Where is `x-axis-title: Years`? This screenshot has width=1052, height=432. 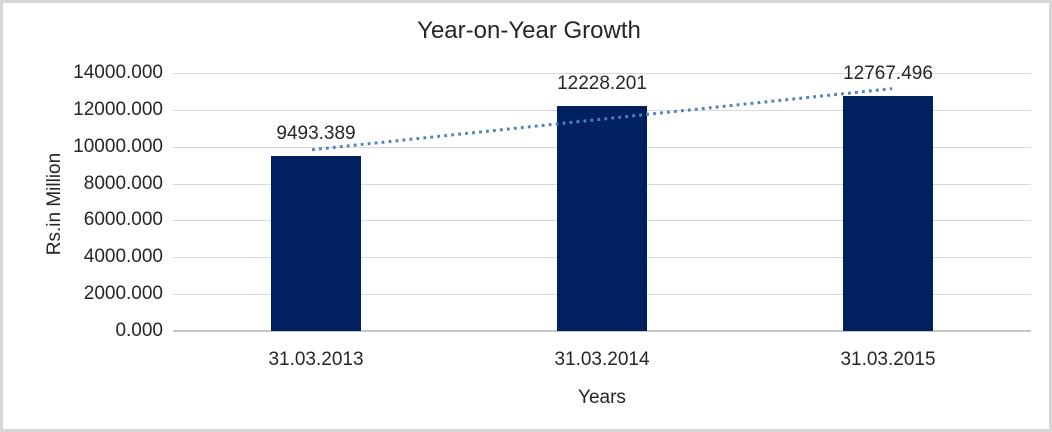 x-axis-title: Years is located at coordinates (602, 397).